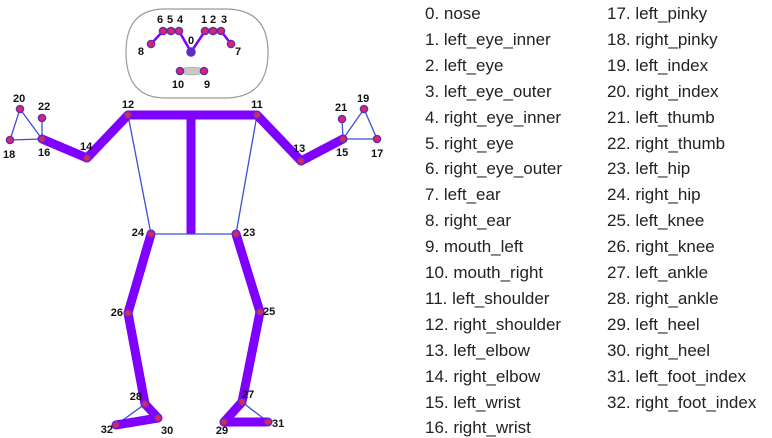 This screenshot has width=772, height=438. I want to click on joint-label-32: 32, so click(107, 430).